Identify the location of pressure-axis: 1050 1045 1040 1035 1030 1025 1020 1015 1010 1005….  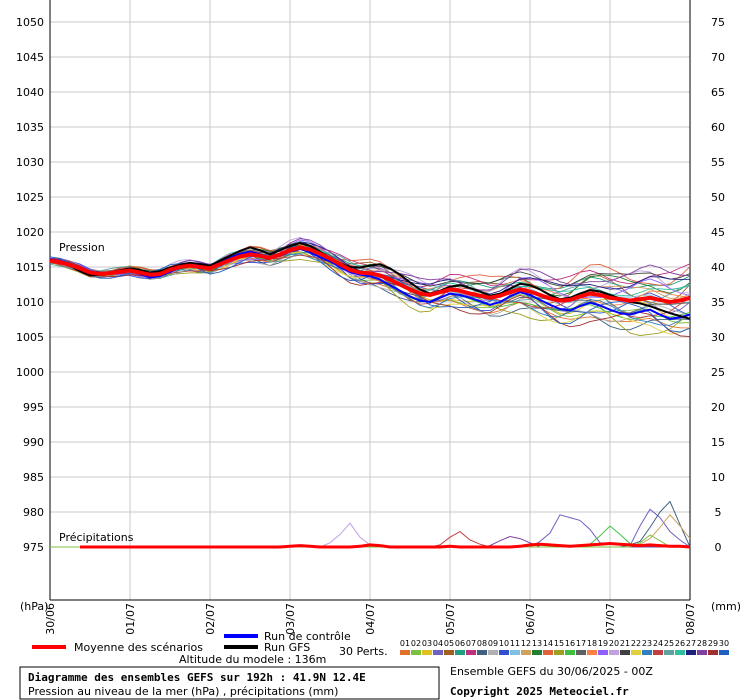
(30, 285).